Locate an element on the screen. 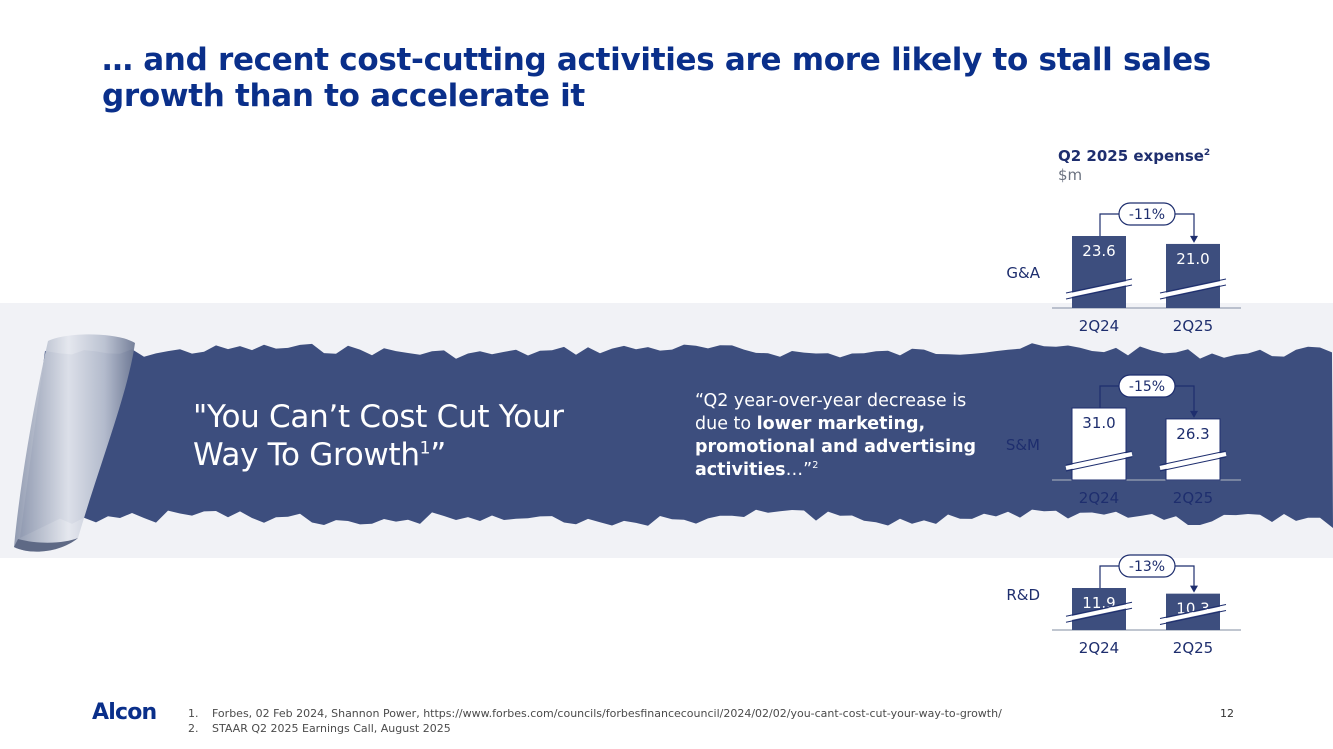  bar-value-label: 23.6 is located at coordinates (1098, 251).